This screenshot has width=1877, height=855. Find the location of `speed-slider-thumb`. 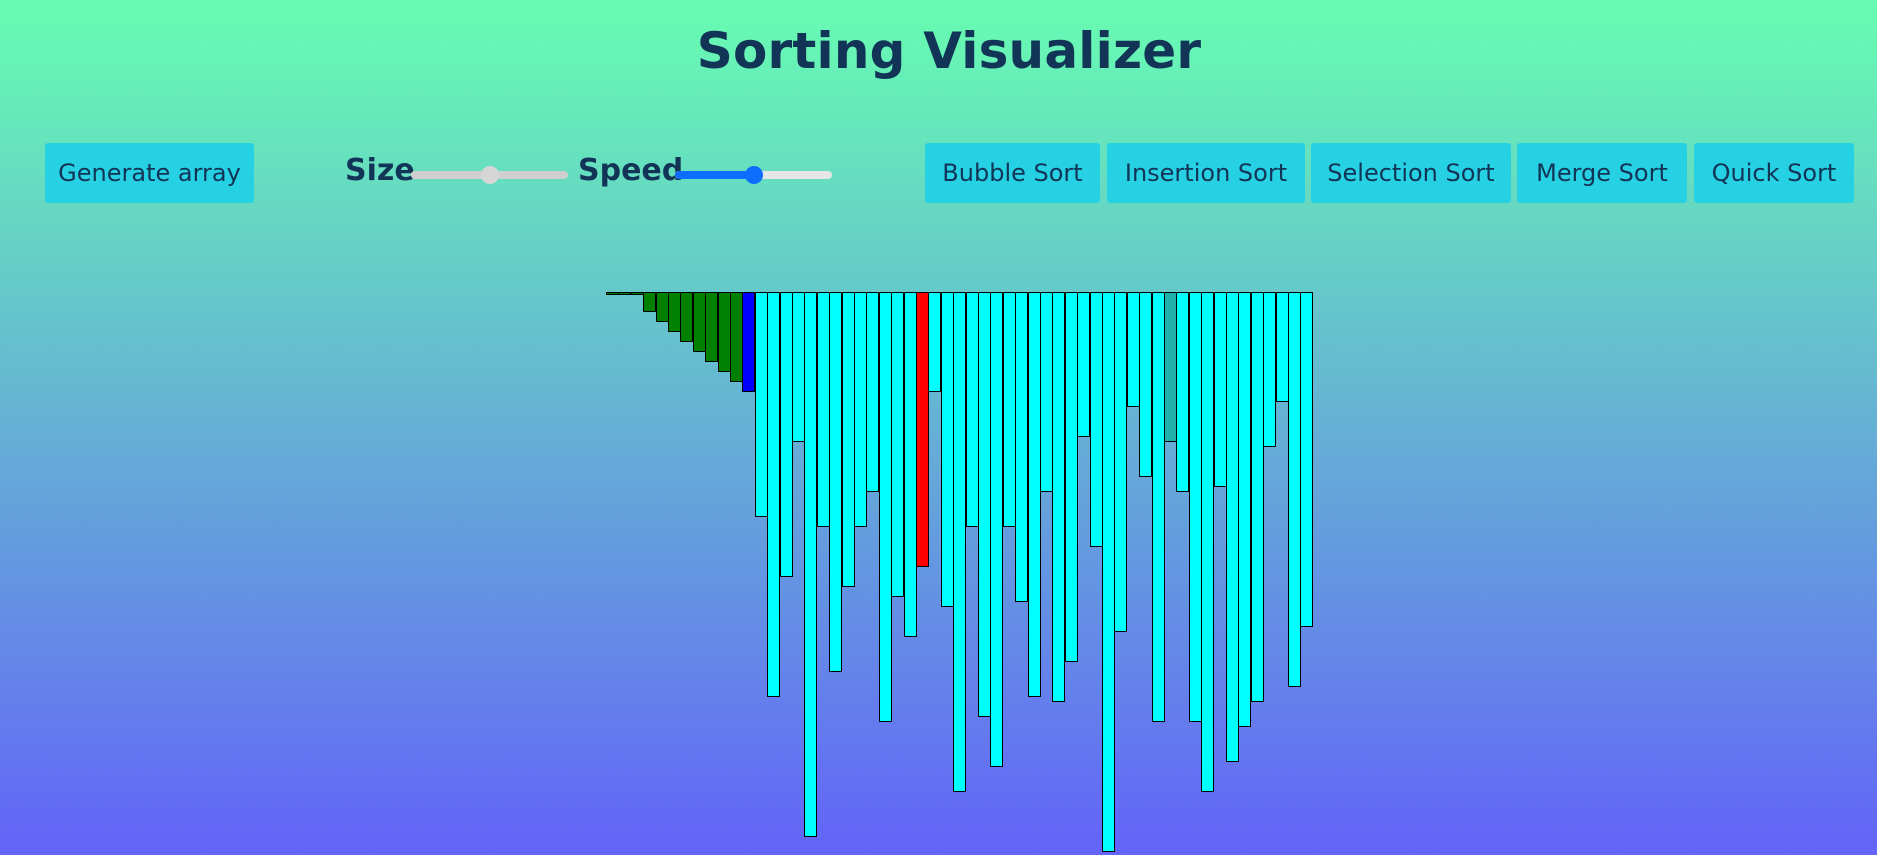

speed-slider-thumb is located at coordinates (754, 175).